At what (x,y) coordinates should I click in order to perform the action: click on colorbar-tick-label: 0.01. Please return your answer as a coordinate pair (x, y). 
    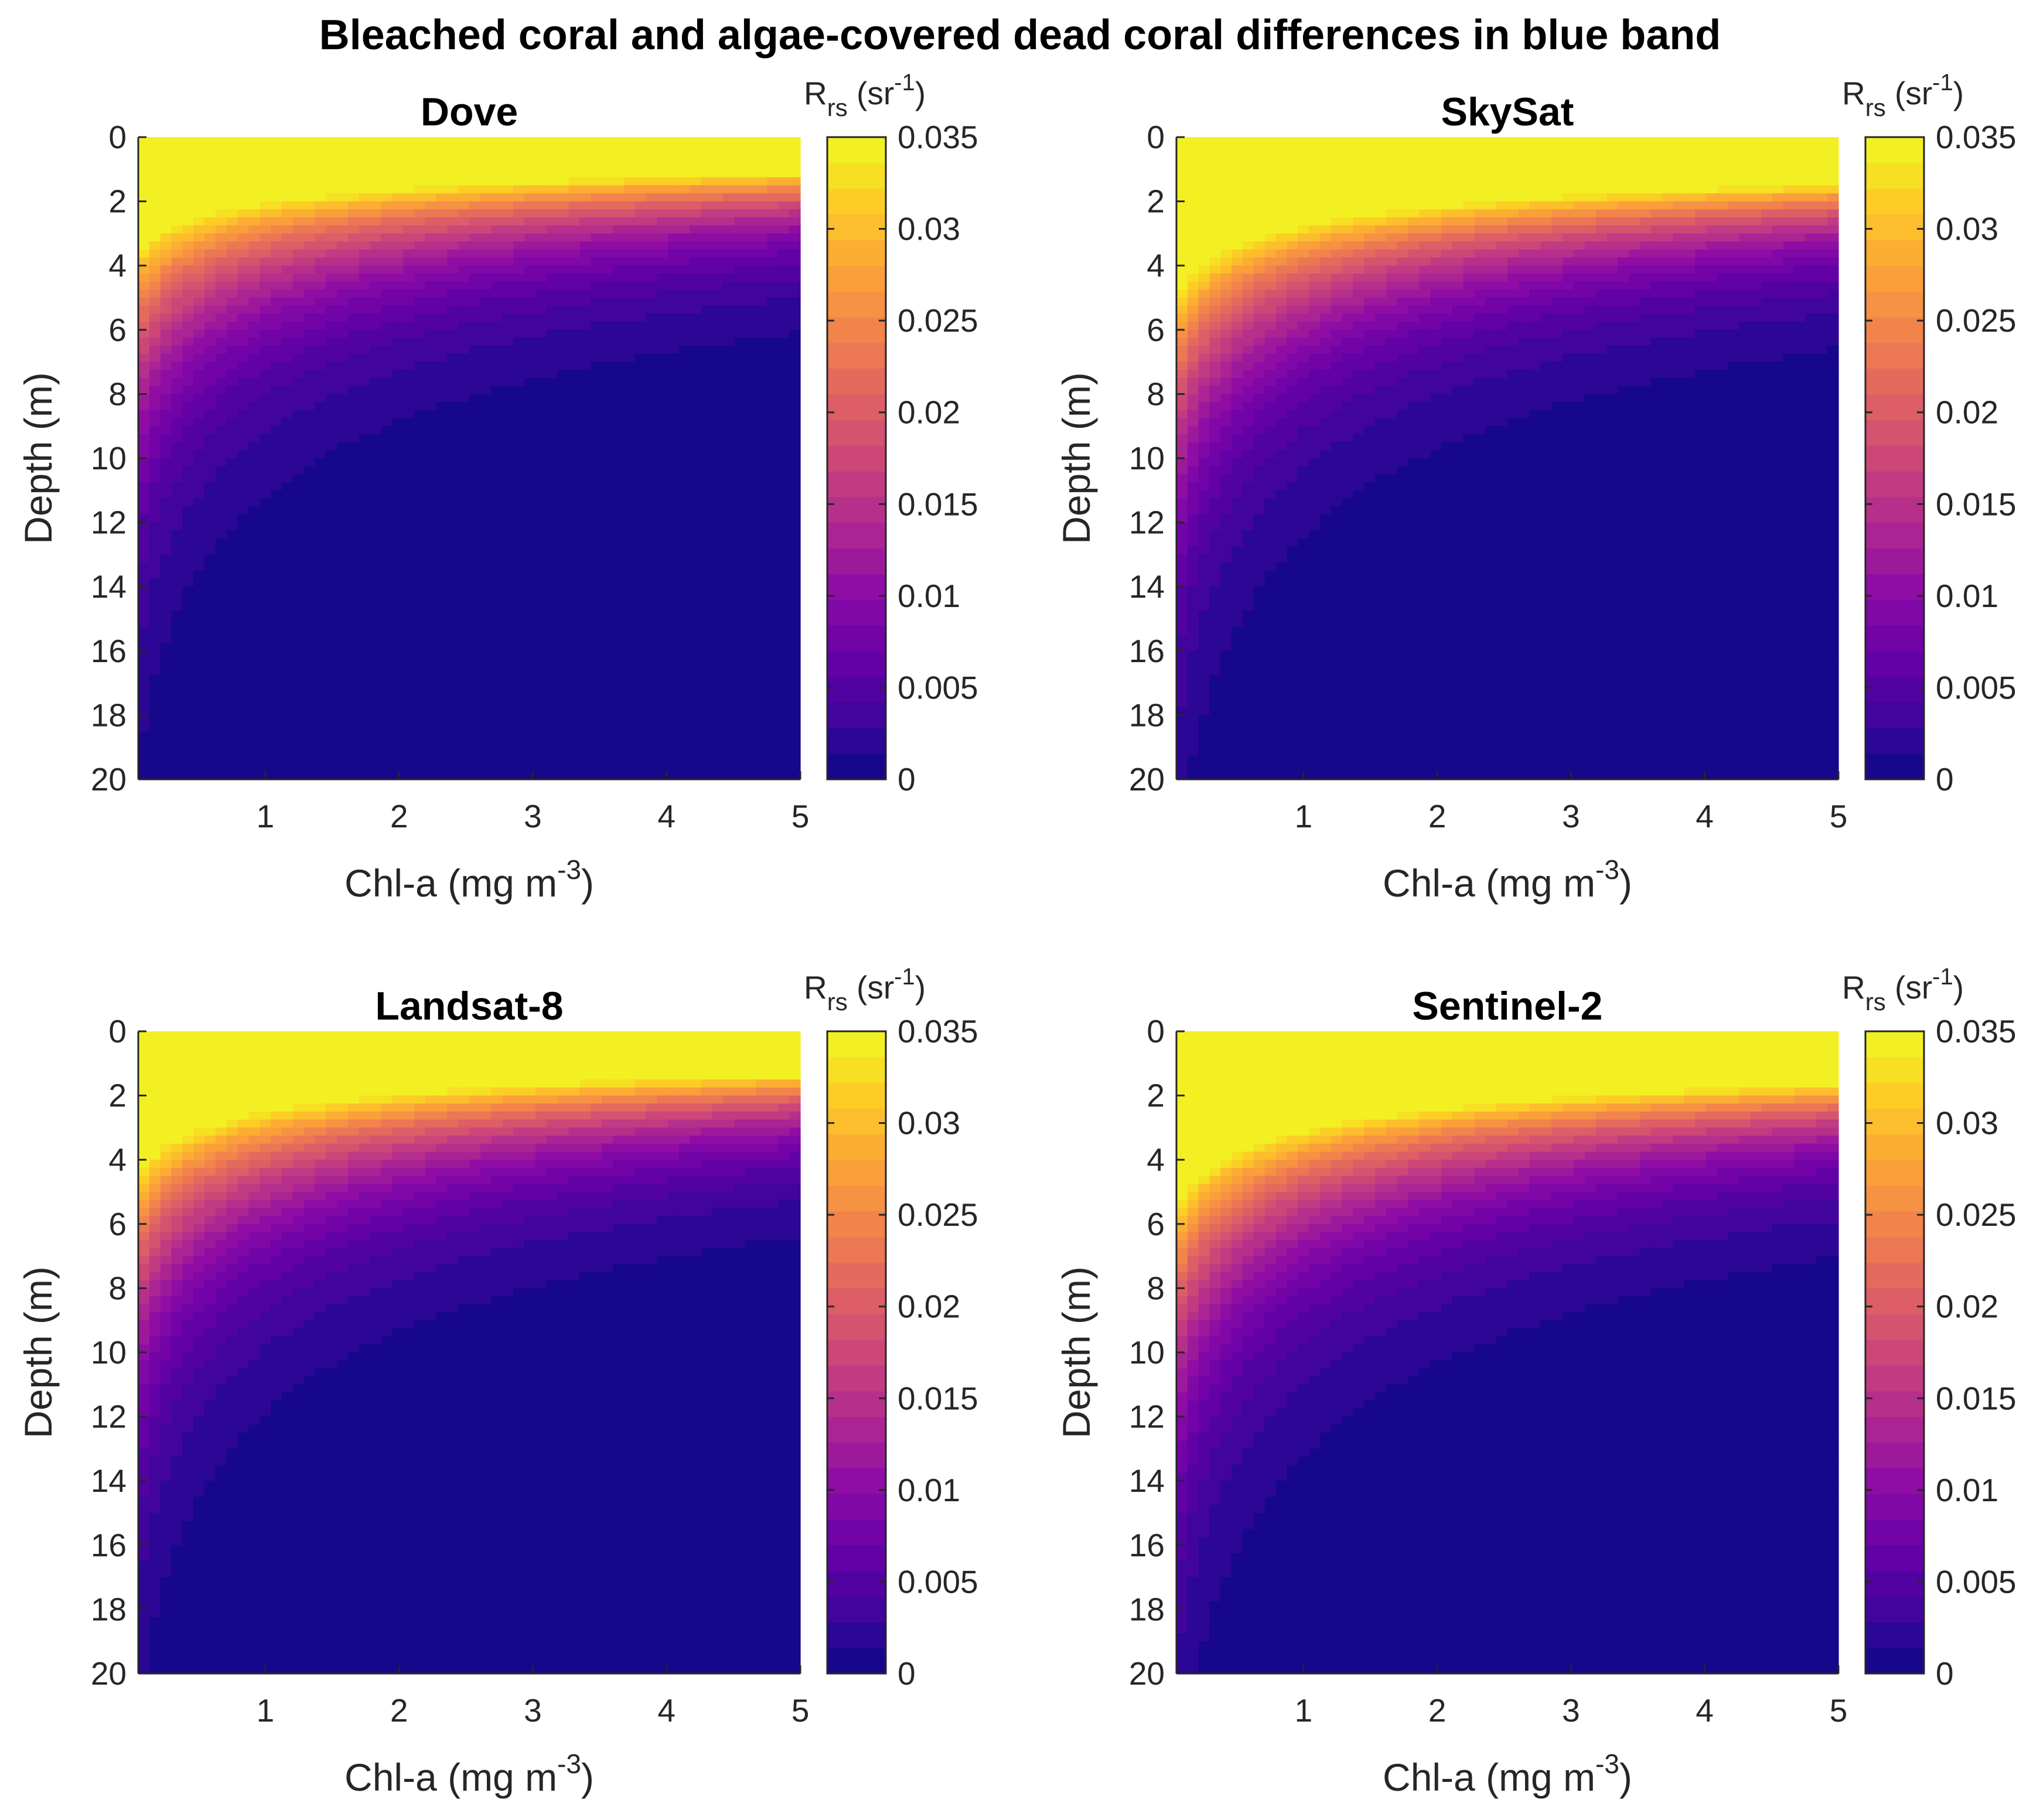
    Looking at the image, I should click on (929, 596).